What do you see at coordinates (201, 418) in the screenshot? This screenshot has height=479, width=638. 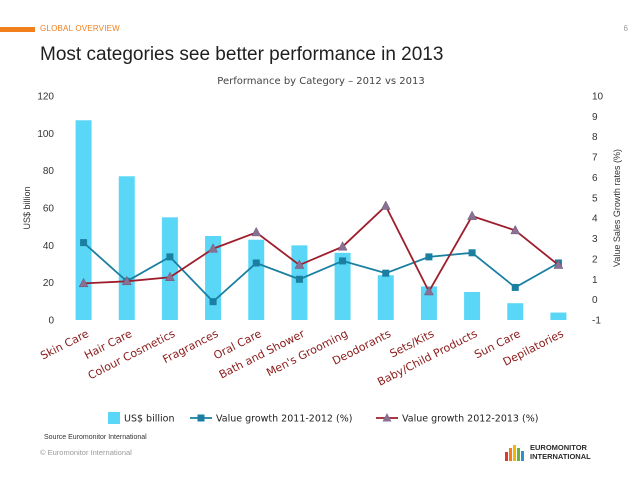 I see `legend-marker-2012` at bounding box center [201, 418].